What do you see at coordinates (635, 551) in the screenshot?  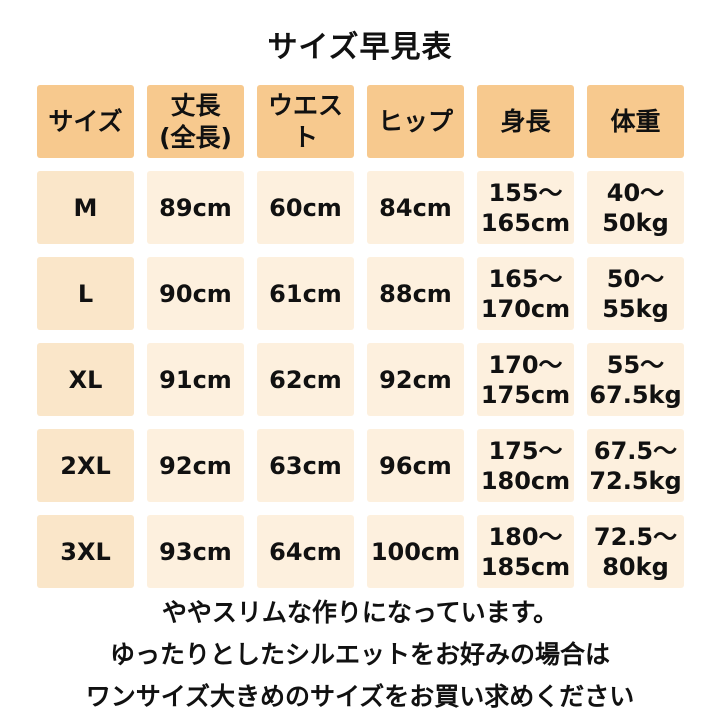 I see `weight-value-cell: 72.5〜 80kg` at bounding box center [635, 551].